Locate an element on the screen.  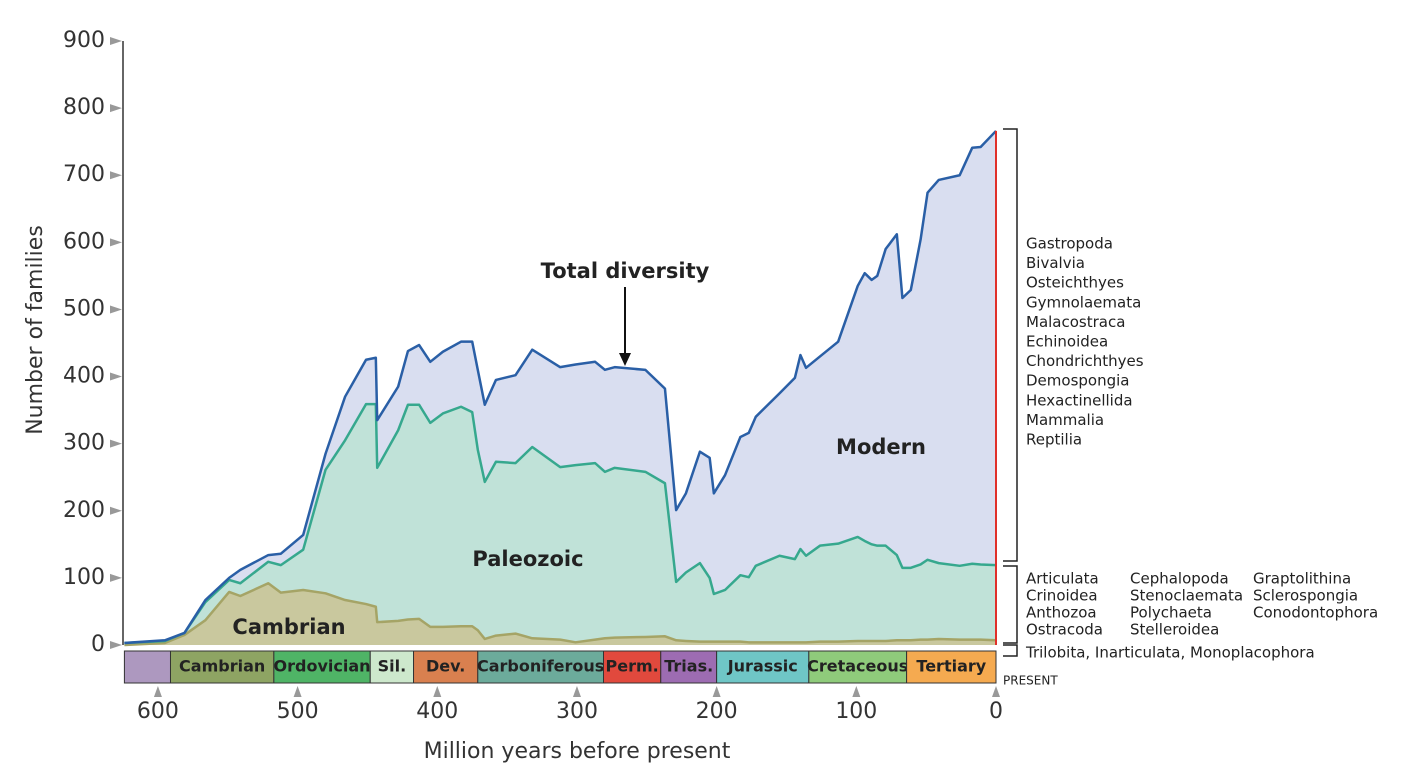
period-label: Tertiary is located at coordinates (951, 666).